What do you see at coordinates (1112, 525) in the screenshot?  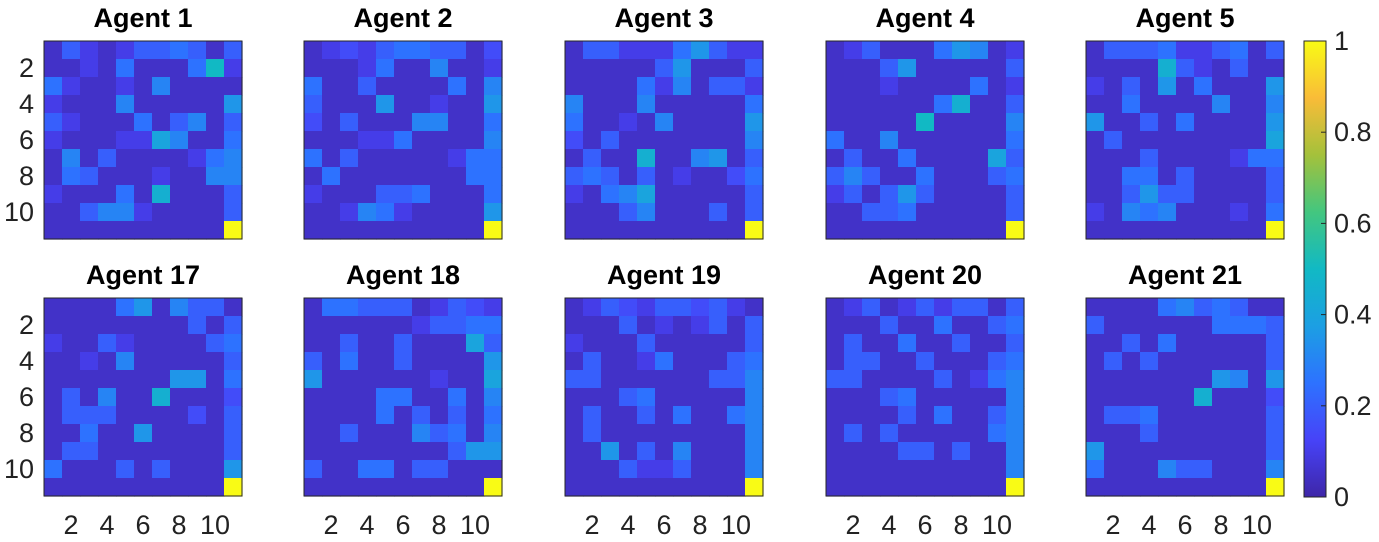 I see `x-tick-label: 2` at bounding box center [1112, 525].